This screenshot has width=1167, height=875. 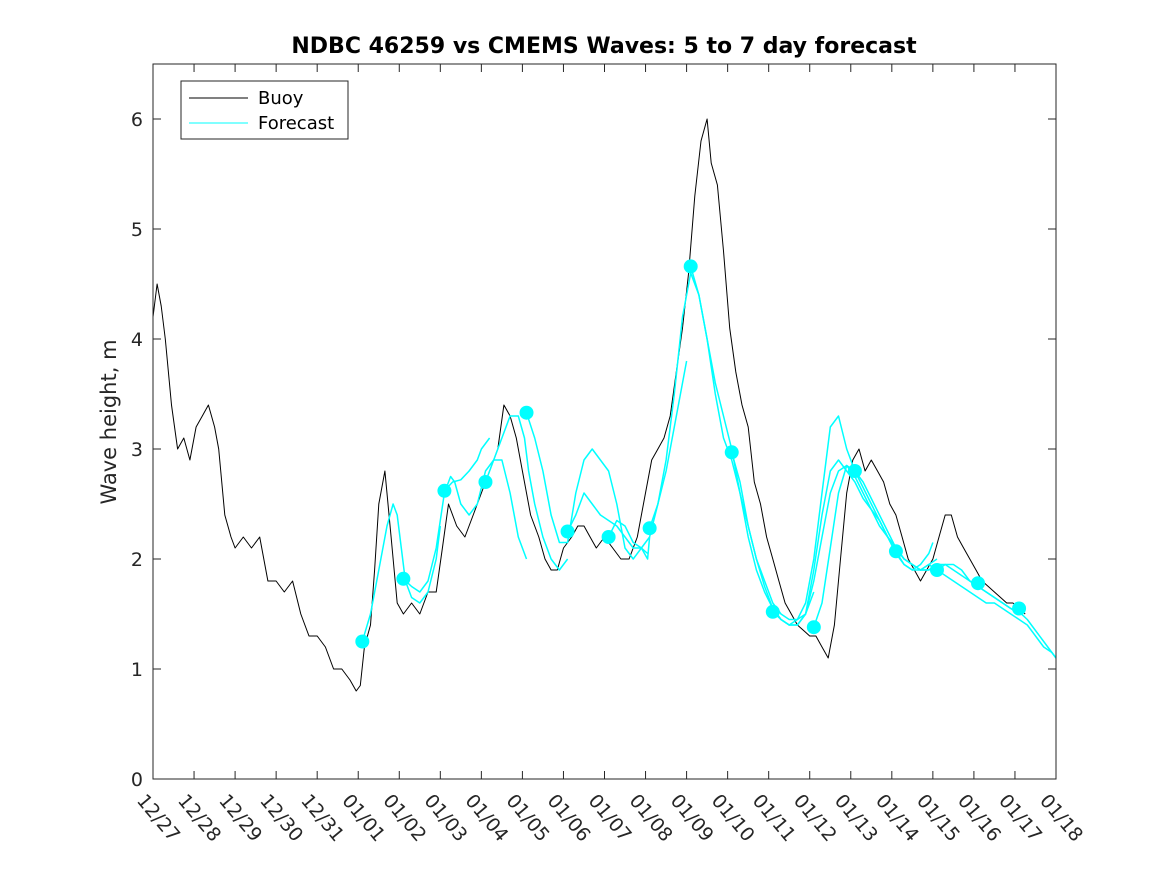 What do you see at coordinates (137, 450) in the screenshot?
I see `y-tick-label: 3` at bounding box center [137, 450].